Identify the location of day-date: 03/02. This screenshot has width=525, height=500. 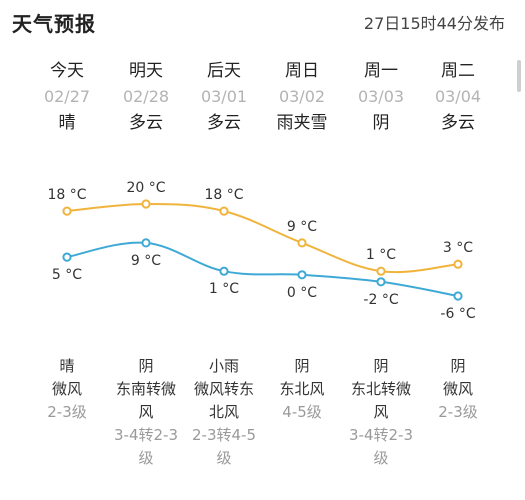
(302, 96).